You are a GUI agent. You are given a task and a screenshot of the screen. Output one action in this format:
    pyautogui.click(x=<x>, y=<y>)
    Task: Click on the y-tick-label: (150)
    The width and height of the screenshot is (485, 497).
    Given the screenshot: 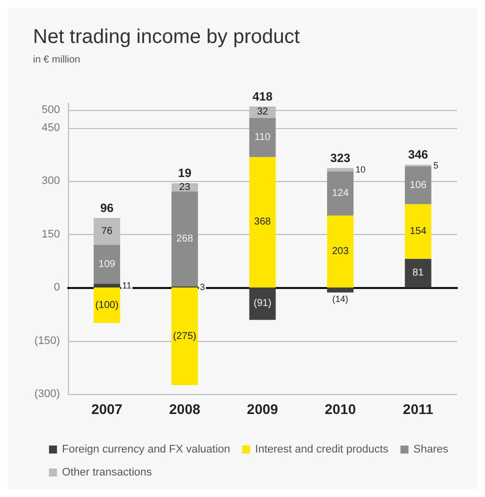 What is the action you would take?
    pyautogui.click(x=47, y=340)
    